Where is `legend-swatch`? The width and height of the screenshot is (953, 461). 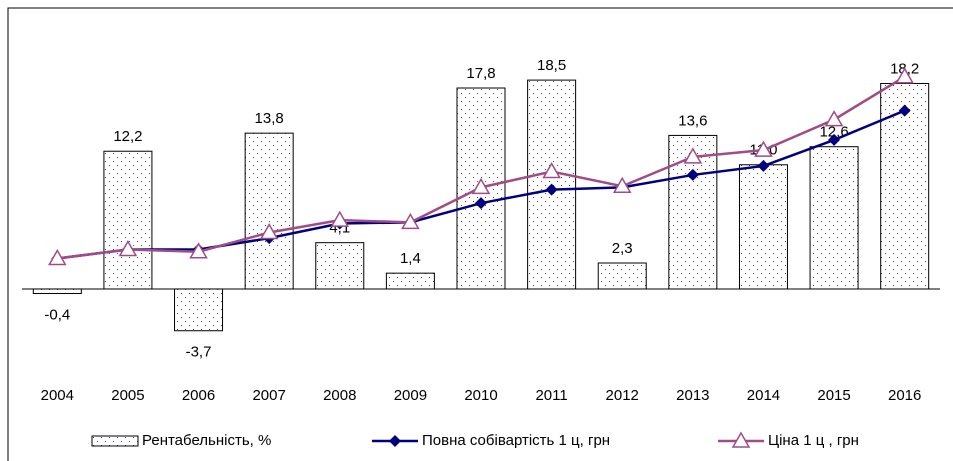 legend-swatch is located at coordinates (115, 441).